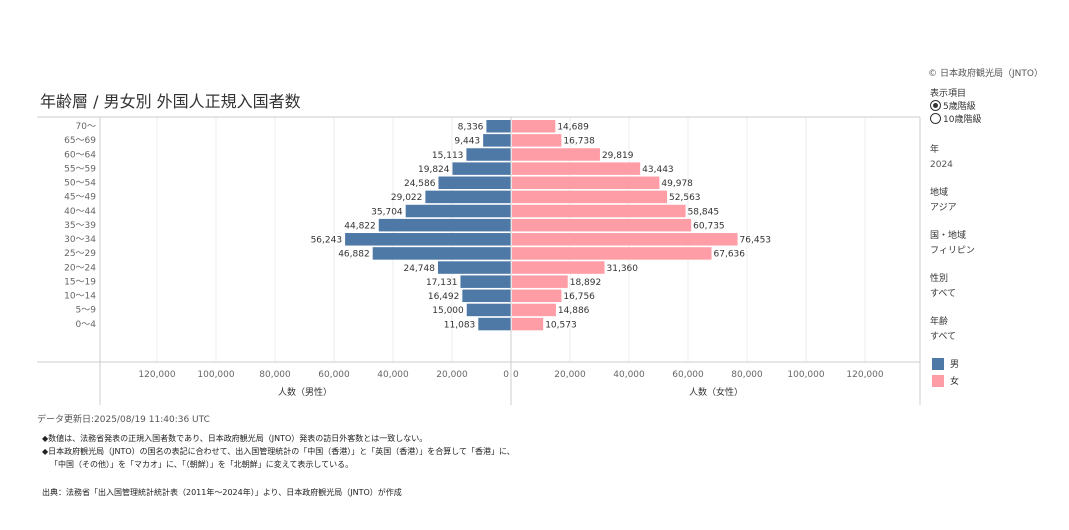 The height and width of the screenshot is (530, 1069). I want to click on female-value-label: 16,738, so click(579, 142).